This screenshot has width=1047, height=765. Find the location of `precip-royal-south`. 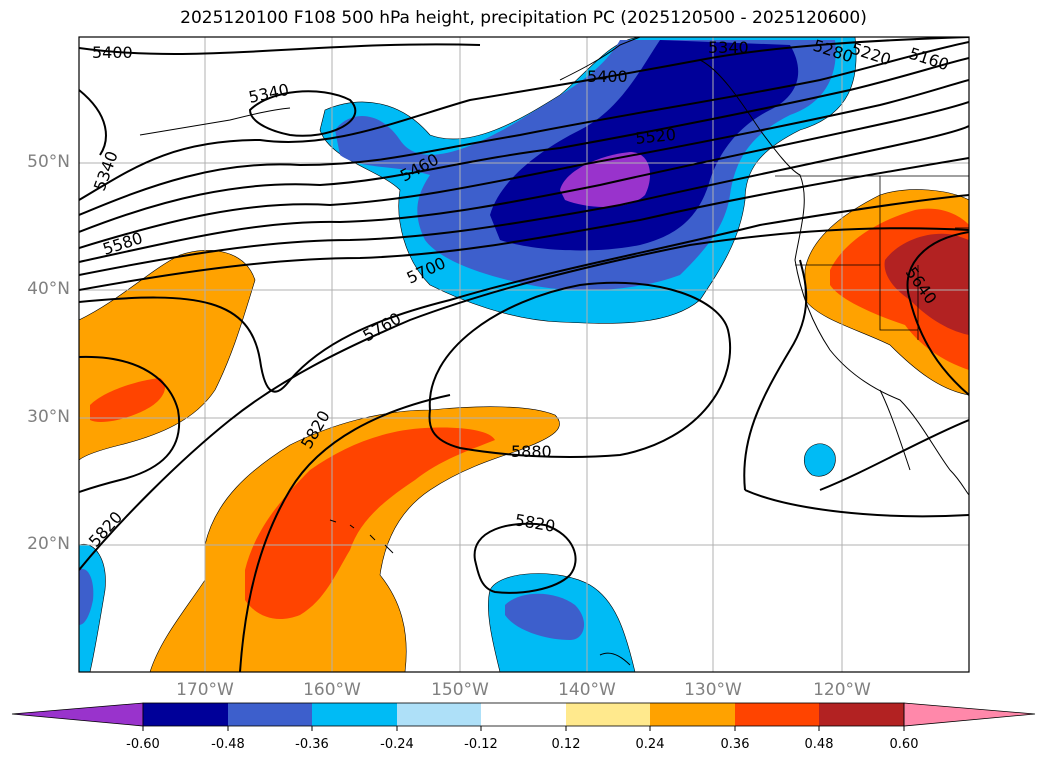

precip-royal-south is located at coordinates (545, 616).